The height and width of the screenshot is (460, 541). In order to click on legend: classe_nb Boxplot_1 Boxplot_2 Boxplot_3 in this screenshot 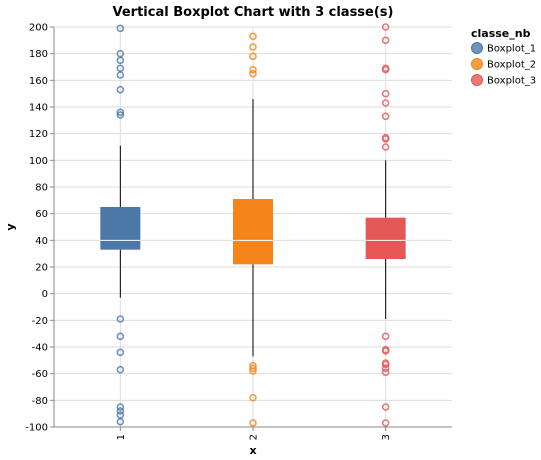, I will do `click(503, 57)`.